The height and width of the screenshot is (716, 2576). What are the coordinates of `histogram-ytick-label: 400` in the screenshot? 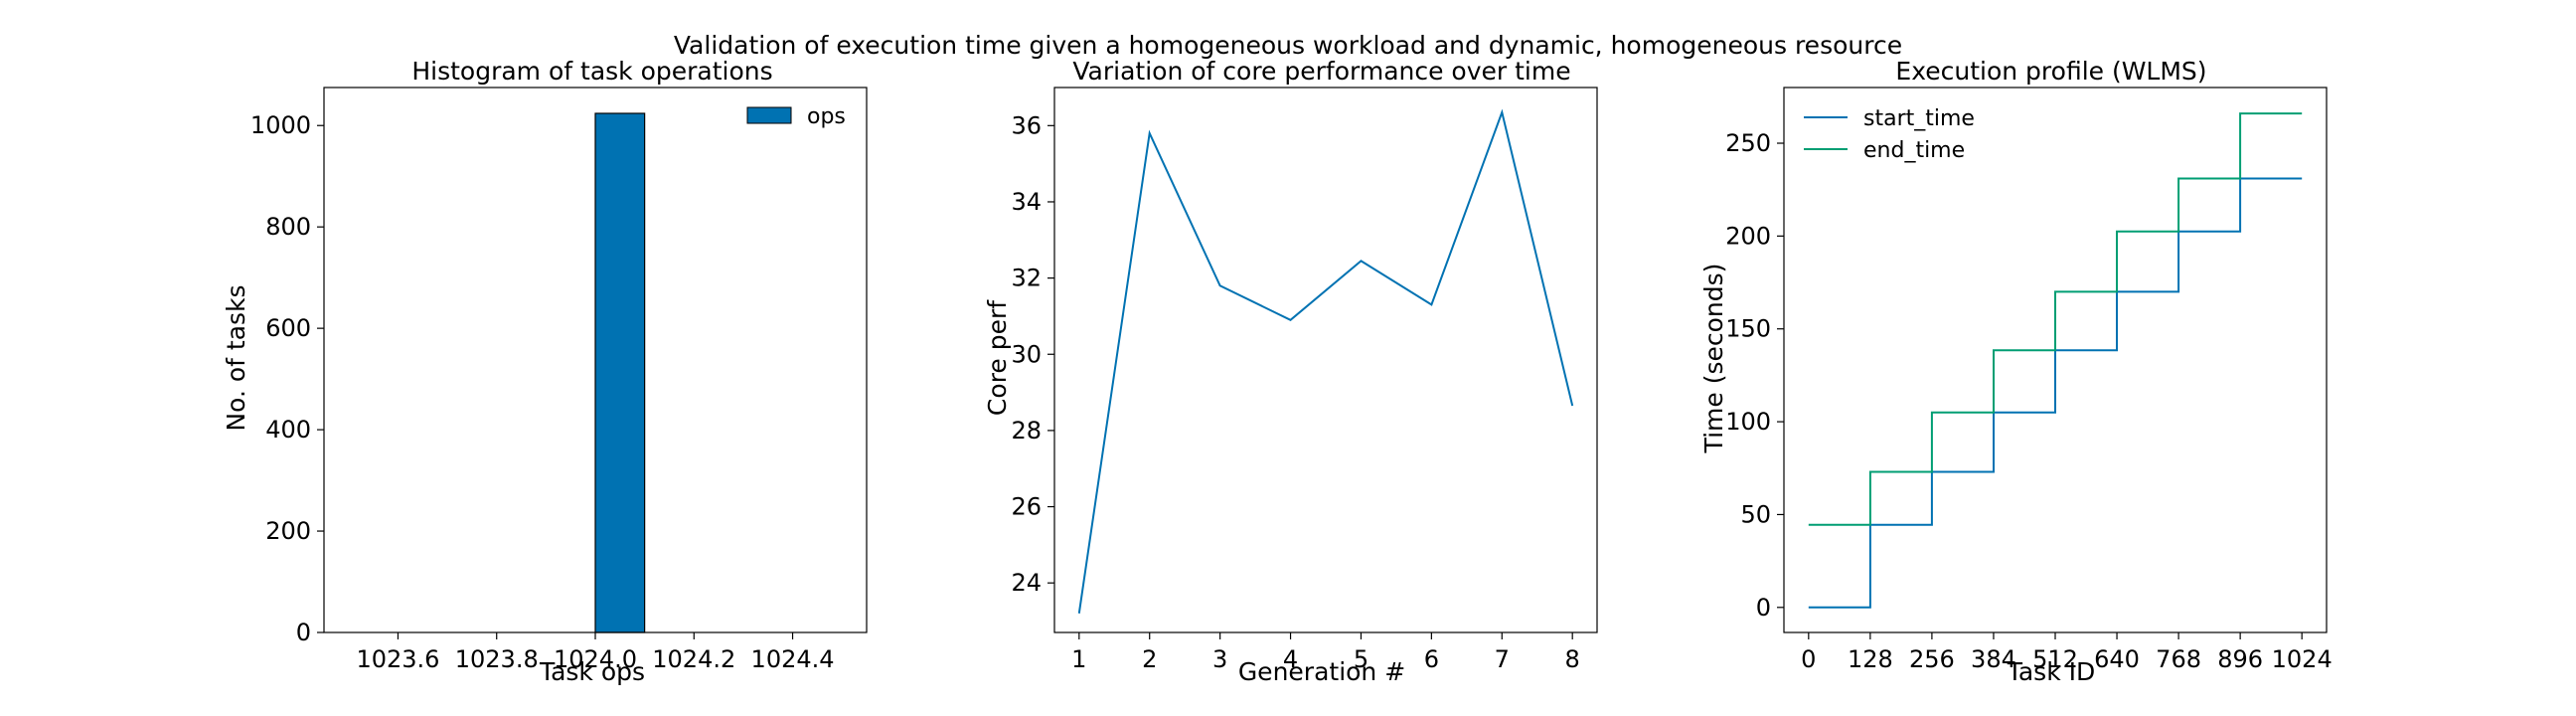 It's located at (288, 430).